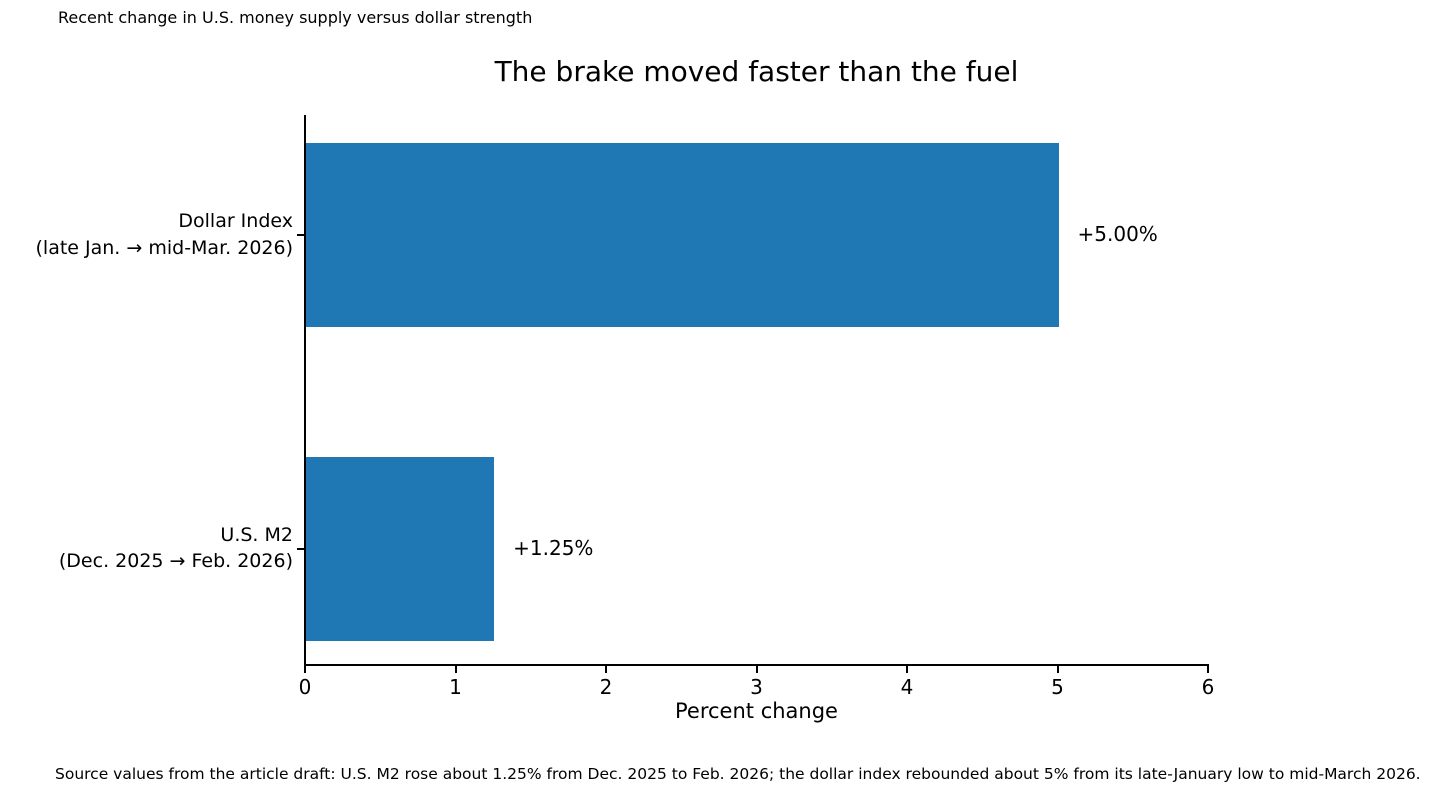 This screenshot has width=1448, height=794. What do you see at coordinates (1117, 234) in the screenshot?
I see `bar-value-label: +5.00%` at bounding box center [1117, 234].